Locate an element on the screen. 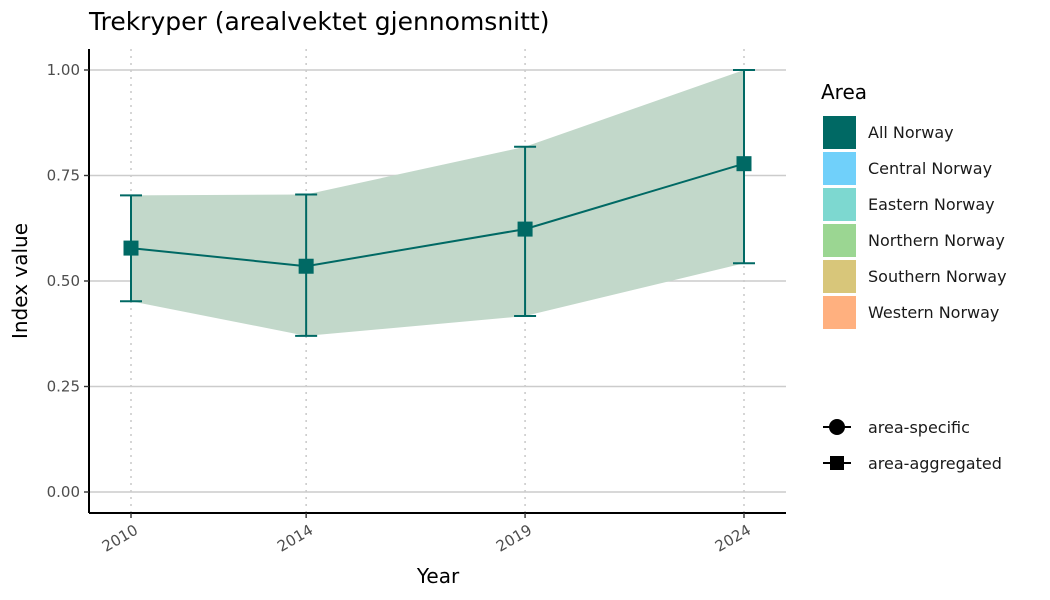 Image resolution: width=1050 pixels, height=600 pixels. x-tick-label: 2014 is located at coordinates (295, 538).